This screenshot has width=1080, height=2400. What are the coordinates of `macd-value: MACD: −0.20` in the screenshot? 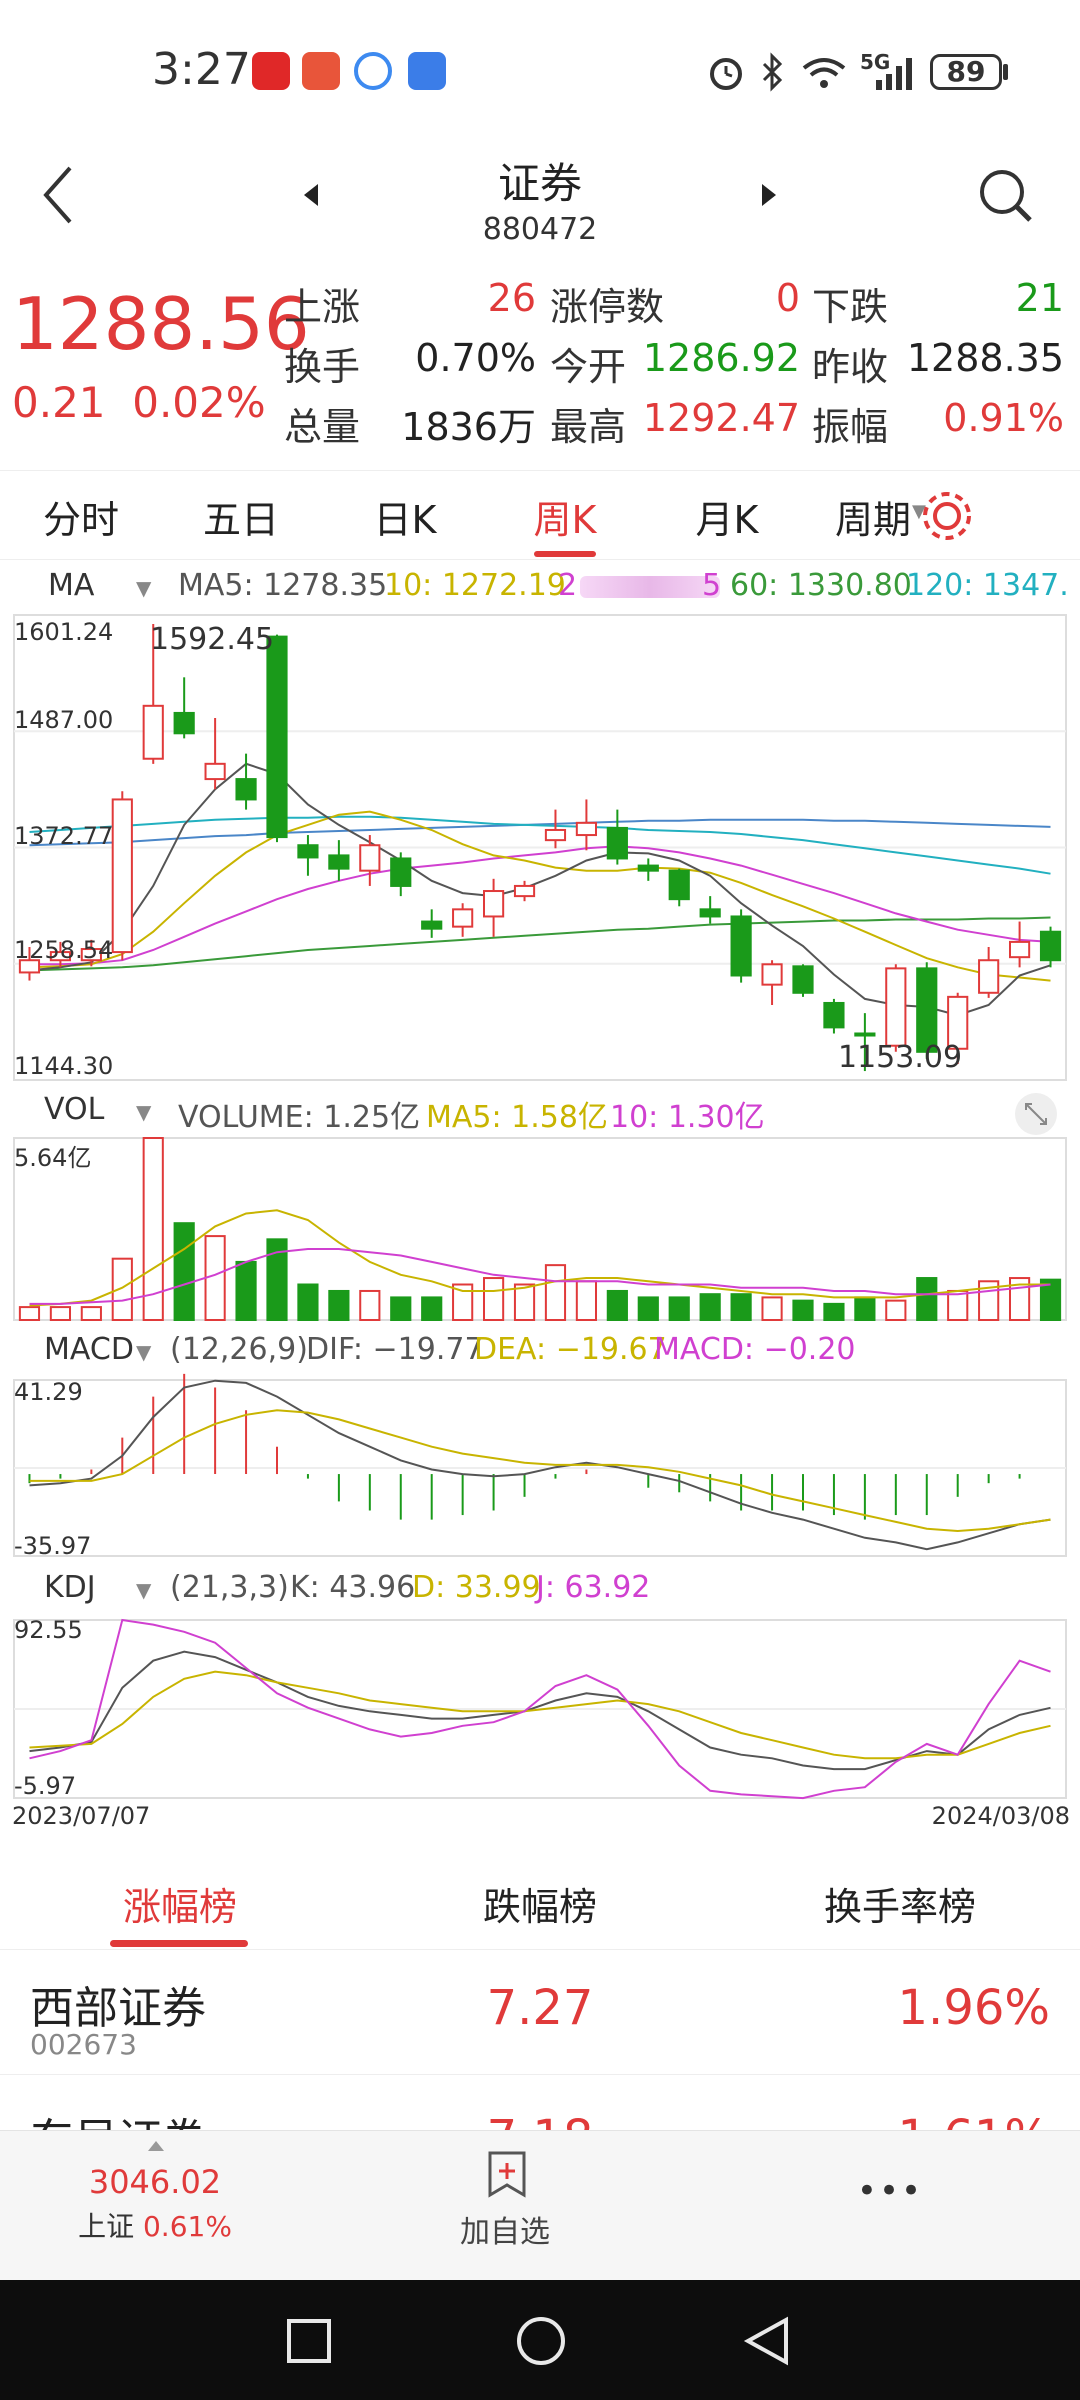 It's located at (755, 1349).